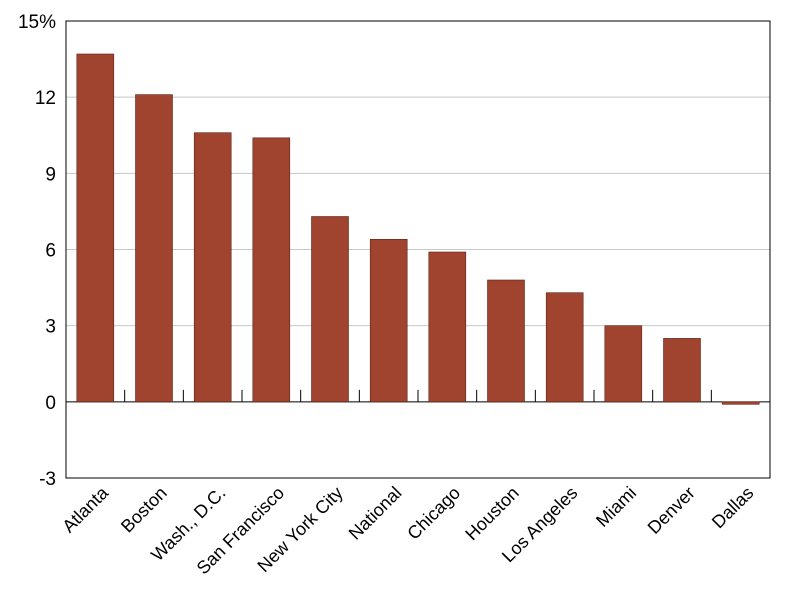 This screenshot has height=600, width=800. What do you see at coordinates (447, 327) in the screenshot?
I see `bar-chicago` at bounding box center [447, 327].